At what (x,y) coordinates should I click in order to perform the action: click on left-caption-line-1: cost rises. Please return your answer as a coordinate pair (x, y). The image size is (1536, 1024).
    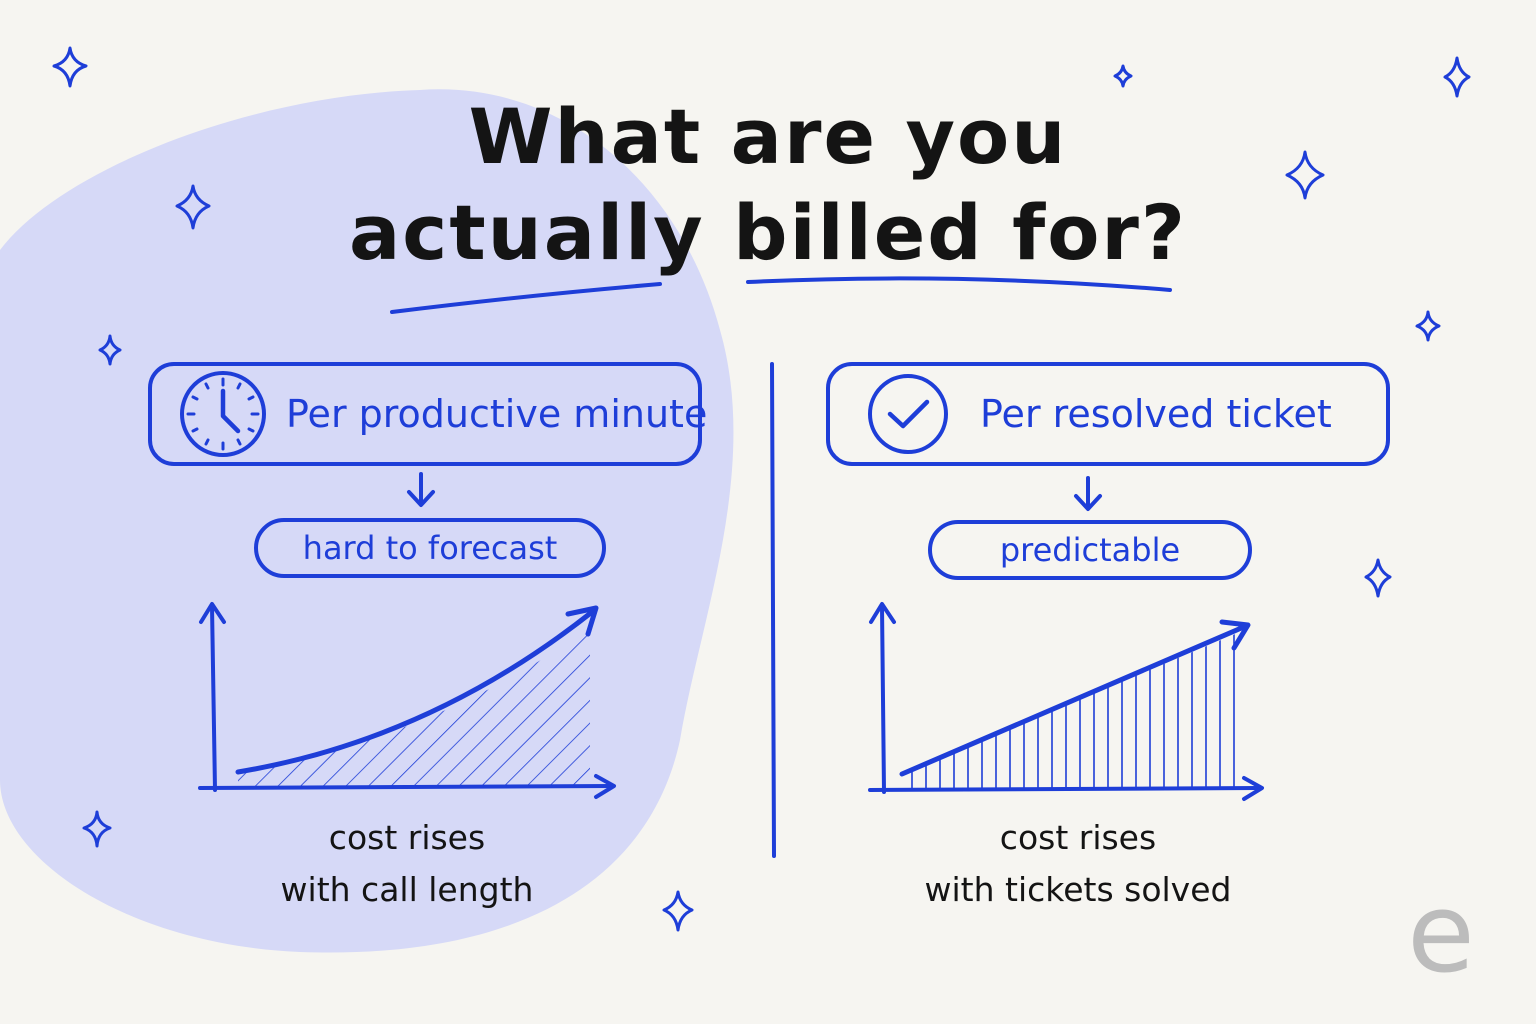
    Looking at the image, I should click on (407, 837).